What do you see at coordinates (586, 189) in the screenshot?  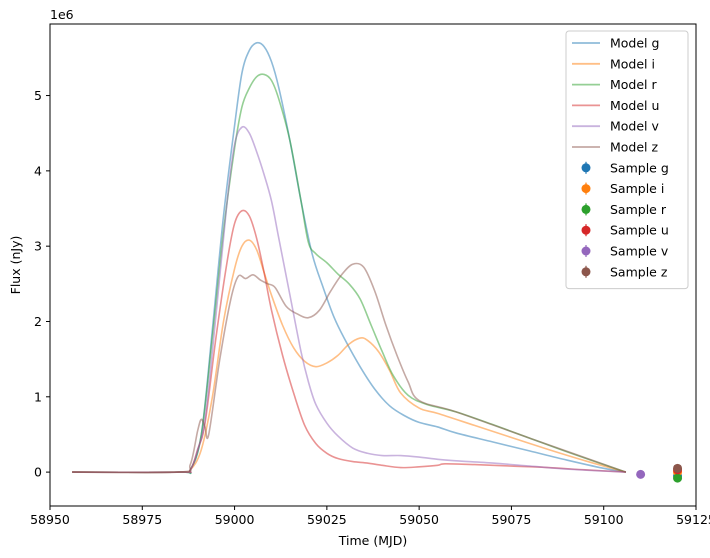 I see `legend-swatch-sample-i` at bounding box center [586, 189].